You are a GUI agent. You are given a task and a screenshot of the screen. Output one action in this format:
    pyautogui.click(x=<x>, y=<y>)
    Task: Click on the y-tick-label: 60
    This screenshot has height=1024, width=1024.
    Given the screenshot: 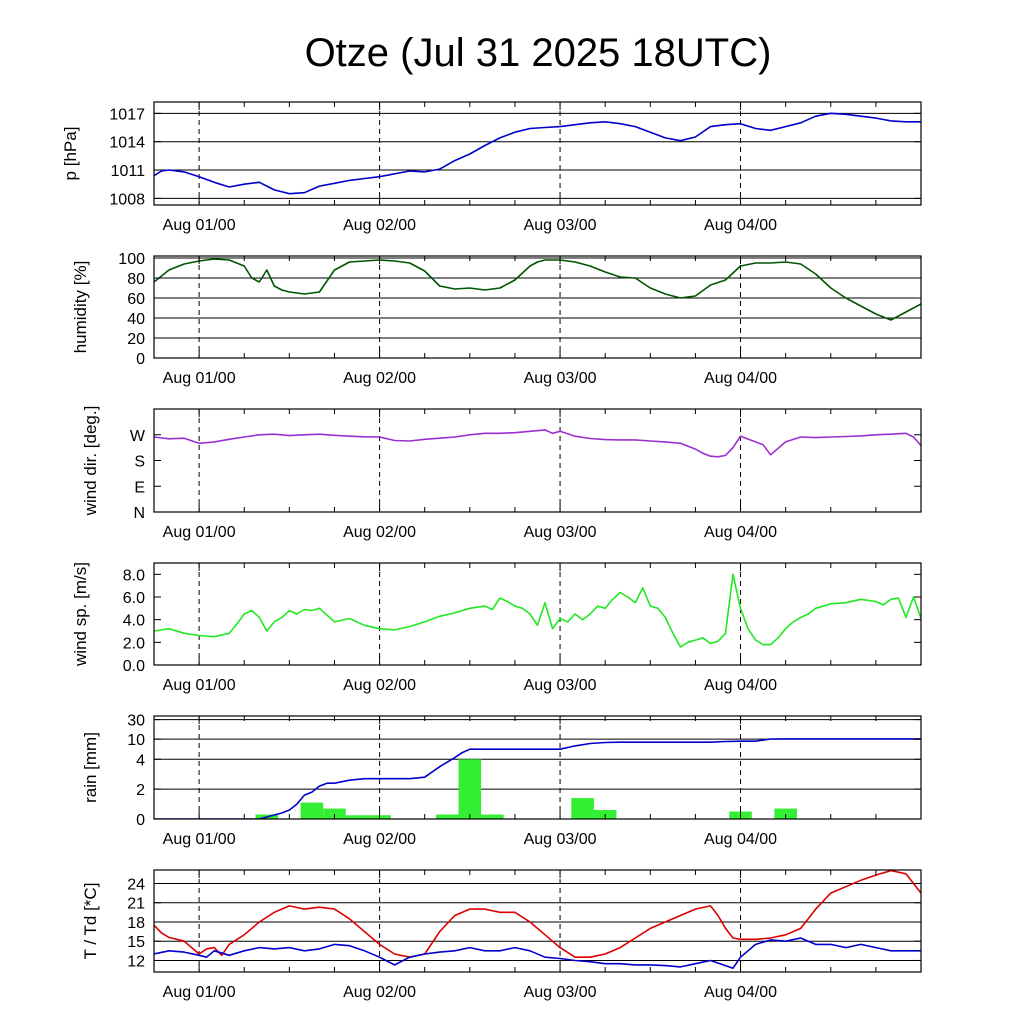 What is the action you would take?
    pyautogui.click(x=136, y=299)
    